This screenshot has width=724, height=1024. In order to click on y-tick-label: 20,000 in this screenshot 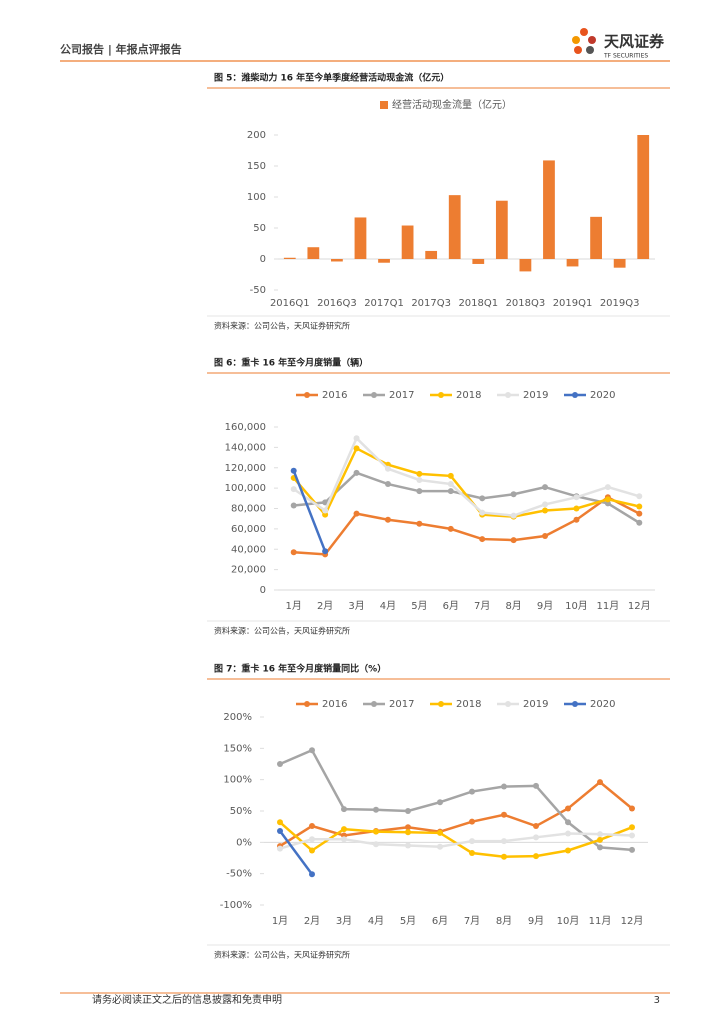, I will do `click(248, 570)`.